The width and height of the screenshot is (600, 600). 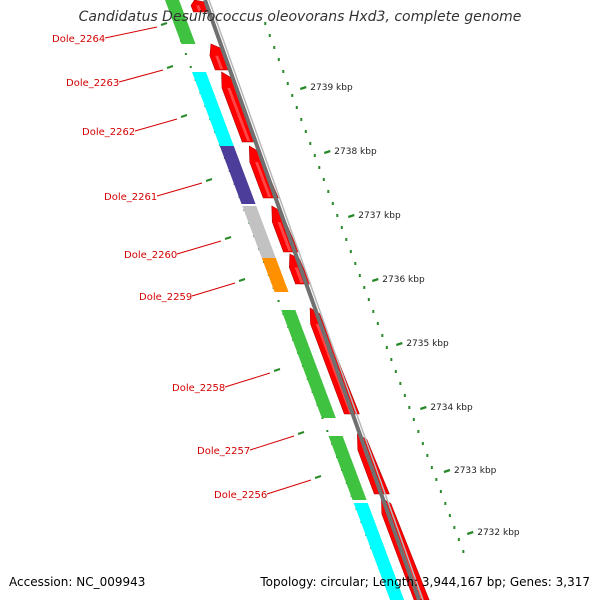 What do you see at coordinates (77, 582) in the screenshot?
I see `accession-text: Accession: NC_009943` at bounding box center [77, 582].